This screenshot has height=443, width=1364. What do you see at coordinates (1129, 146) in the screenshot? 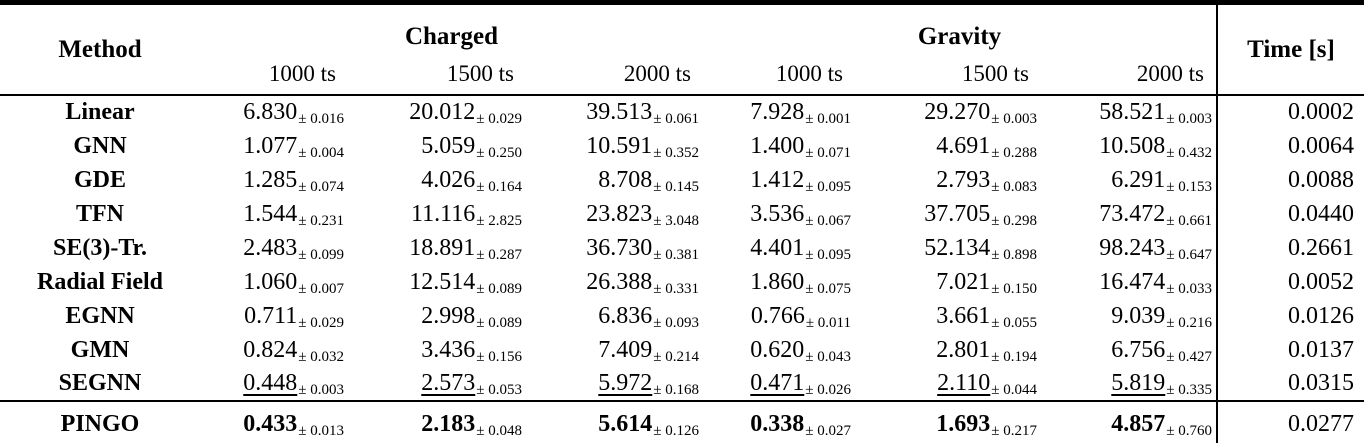
I see `value-cell: 10.508± 0.432` at bounding box center [1129, 146].